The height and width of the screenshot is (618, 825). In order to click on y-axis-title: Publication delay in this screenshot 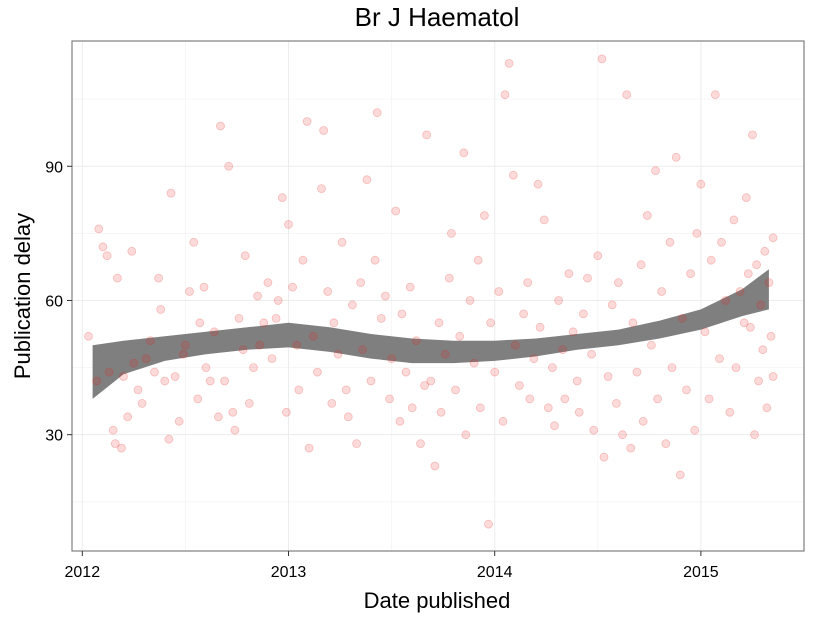, I will do `click(22, 296)`.